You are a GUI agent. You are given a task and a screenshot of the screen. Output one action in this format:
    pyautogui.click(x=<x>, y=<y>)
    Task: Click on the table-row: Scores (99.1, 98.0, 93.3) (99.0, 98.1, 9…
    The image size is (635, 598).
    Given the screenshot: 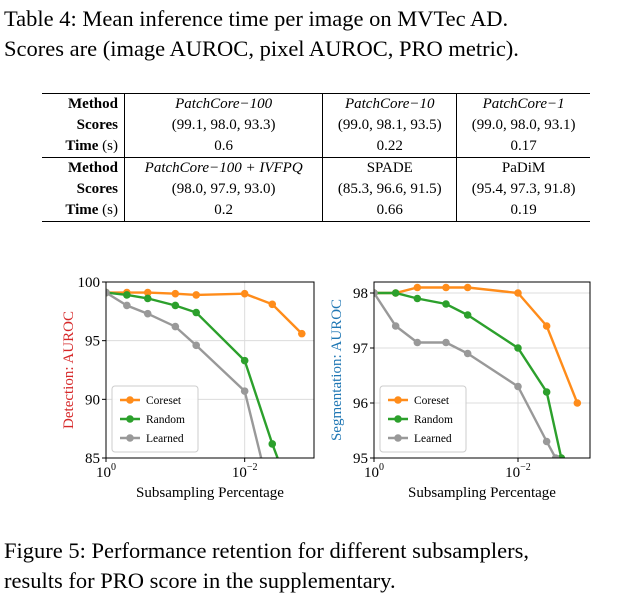 What is the action you would take?
    pyautogui.click(x=316, y=125)
    